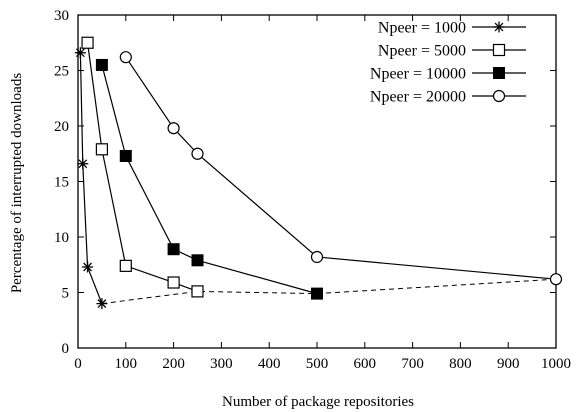 The width and height of the screenshot is (576, 412). Describe the element at coordinates (221, 364) in the screenshot. I see `x-tick-label: 300` at that location.